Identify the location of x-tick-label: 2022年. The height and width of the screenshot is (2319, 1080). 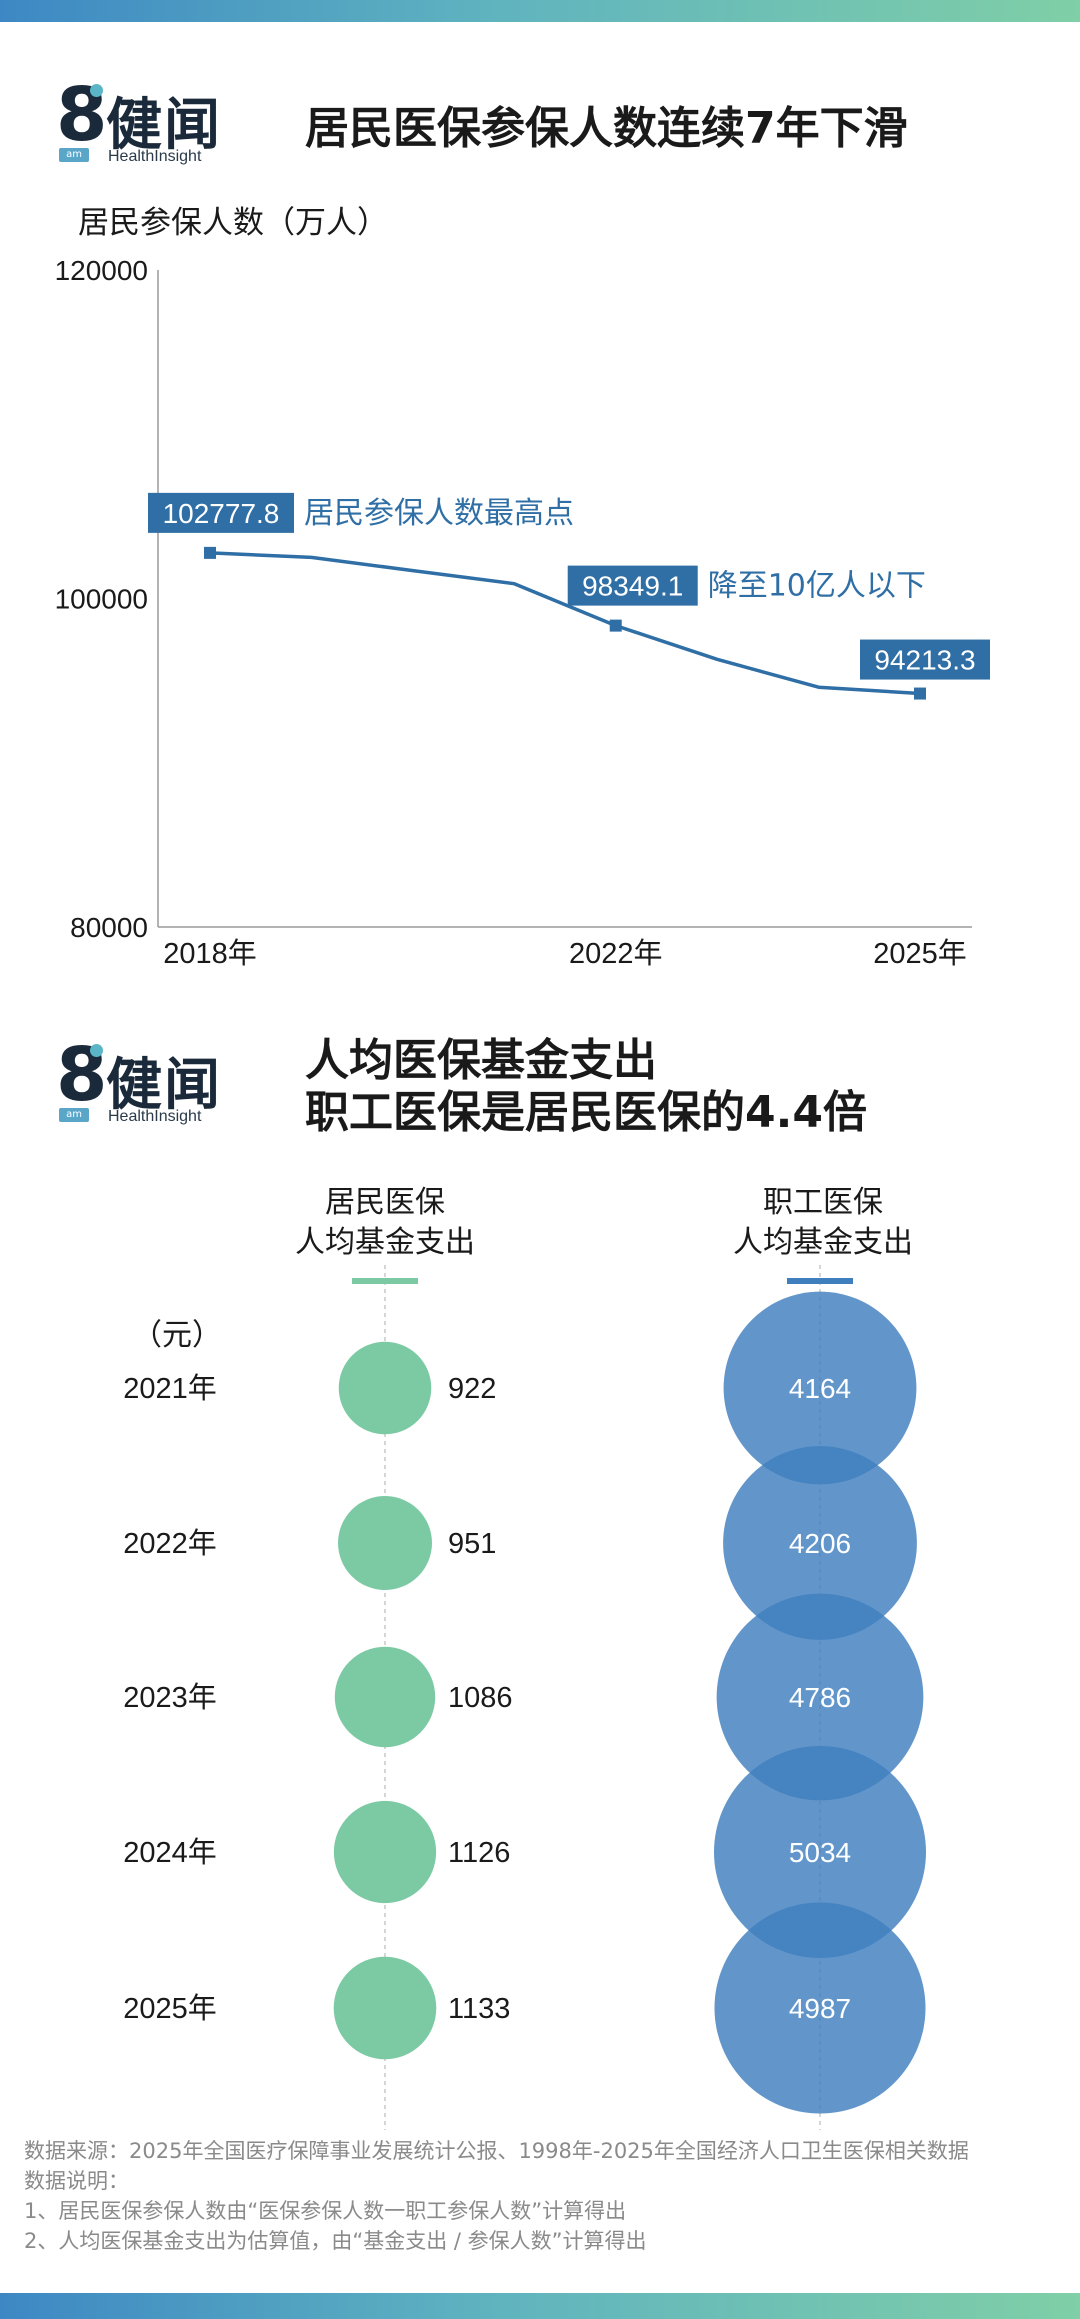
(616, 953).